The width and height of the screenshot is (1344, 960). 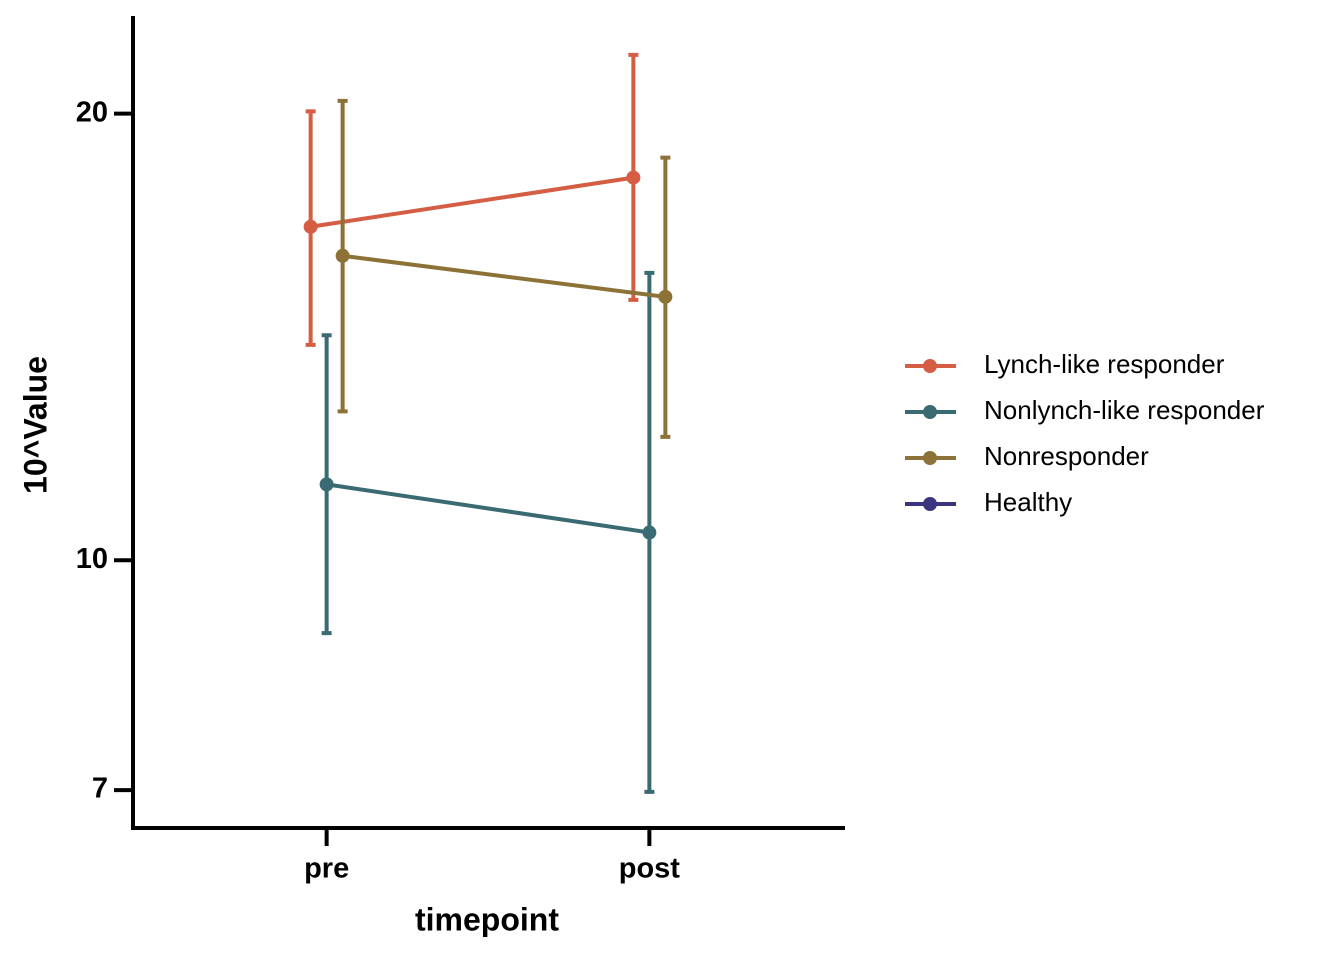 I want to click on y-tick-label: 7, so click(x=100, y=789).